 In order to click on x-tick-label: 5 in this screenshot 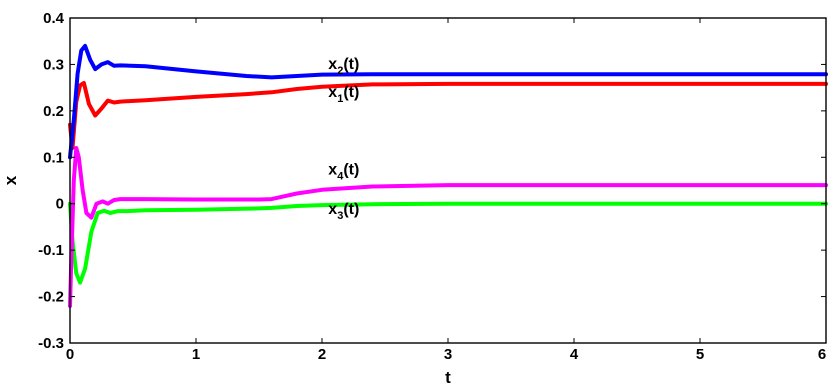, I will do `click(700, 354)`.